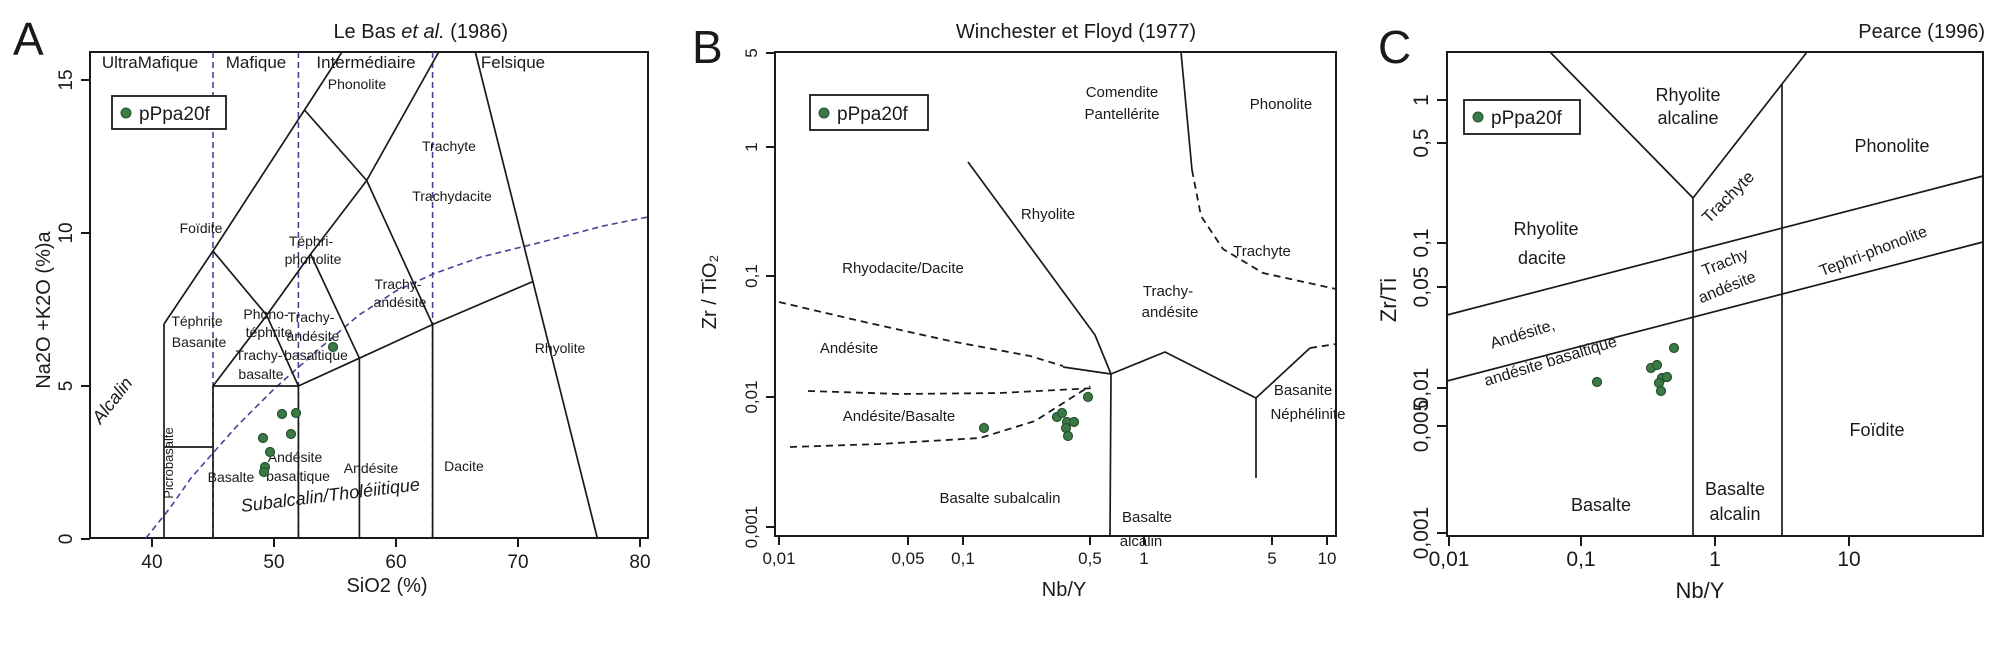 Image resolution: width=2000 pixels, height=649 pixels. I want to click on x-tick-label: 0,1, so click(1580, 559).